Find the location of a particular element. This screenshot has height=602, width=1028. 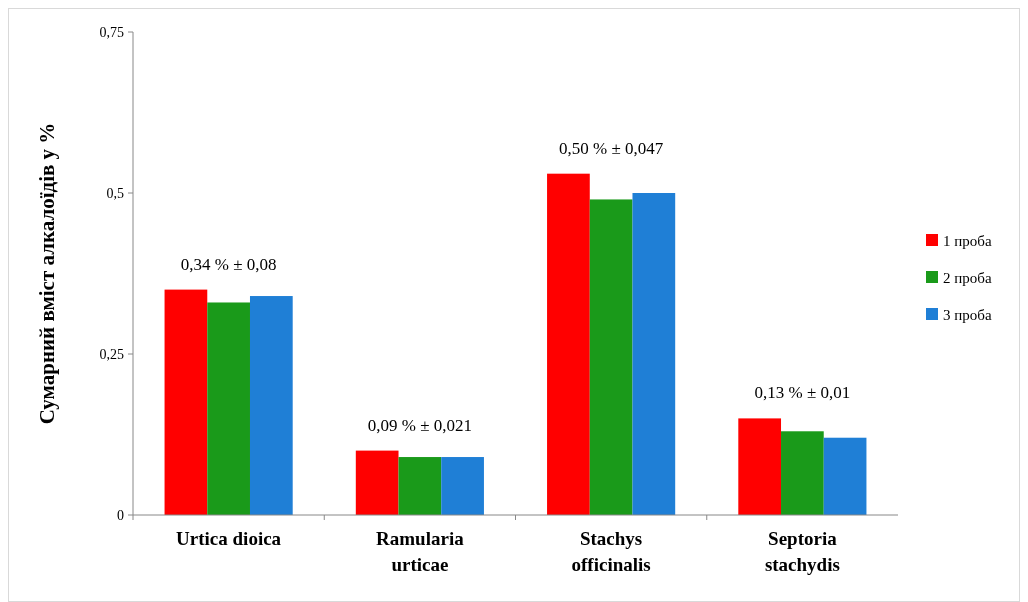

annotation: 0,50 % ± 0,047 is located at coordinates (611, 148).